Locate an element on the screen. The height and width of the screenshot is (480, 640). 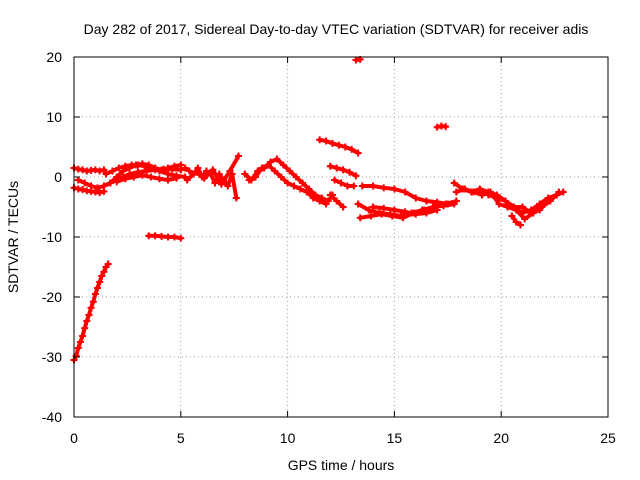
y-tick-label: 10 is located at coordinates (54, 117).